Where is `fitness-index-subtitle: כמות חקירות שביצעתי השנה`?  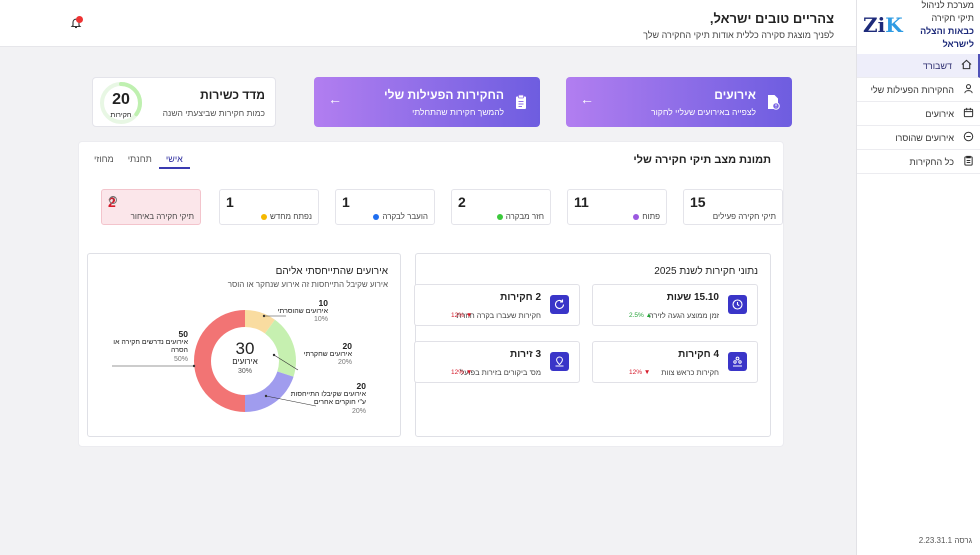 fitness-index-subtitle: כמות חקירות שביצעתי השנה is located at coordinates (213, 113).